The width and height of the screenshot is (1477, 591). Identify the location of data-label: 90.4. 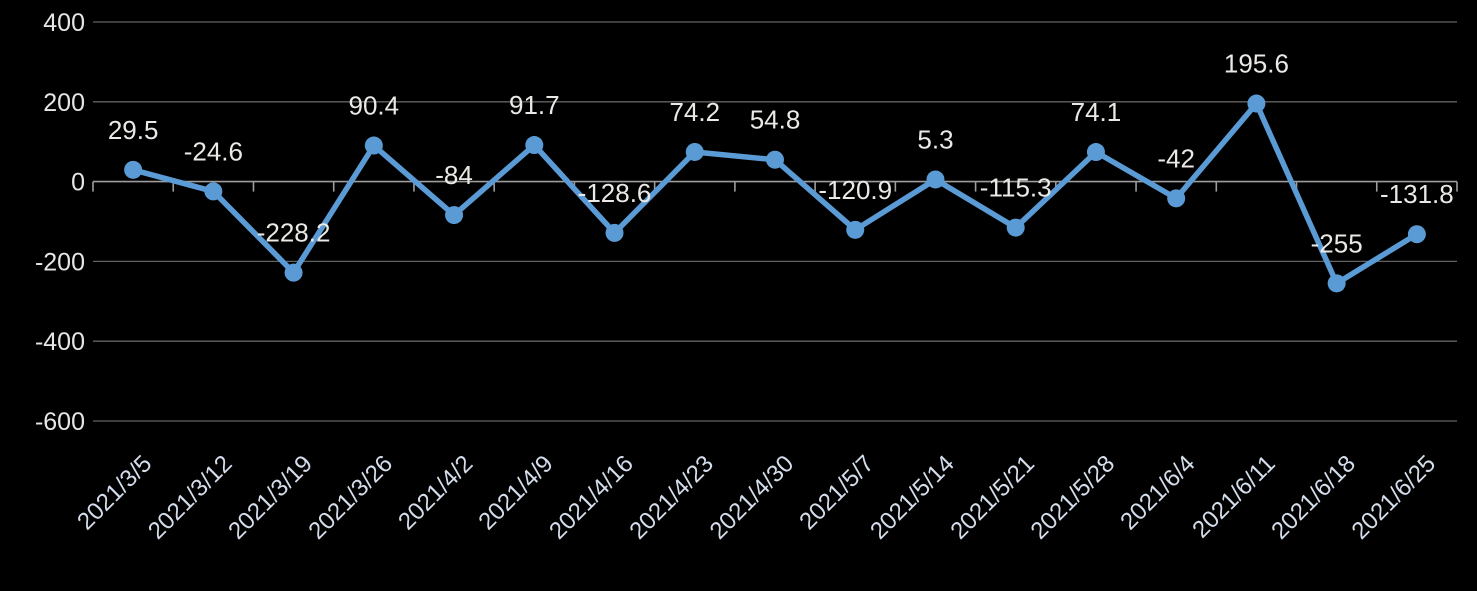
(374, 106).